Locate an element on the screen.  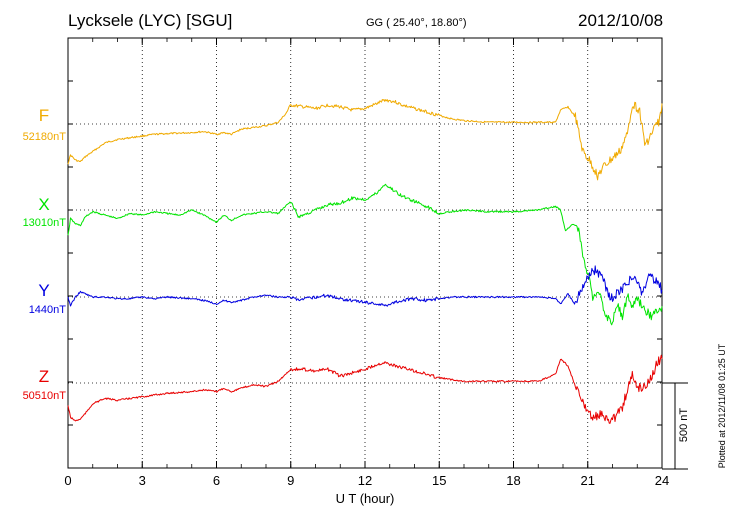
x-tick-label: 6 is located at coordinates (216, 480).